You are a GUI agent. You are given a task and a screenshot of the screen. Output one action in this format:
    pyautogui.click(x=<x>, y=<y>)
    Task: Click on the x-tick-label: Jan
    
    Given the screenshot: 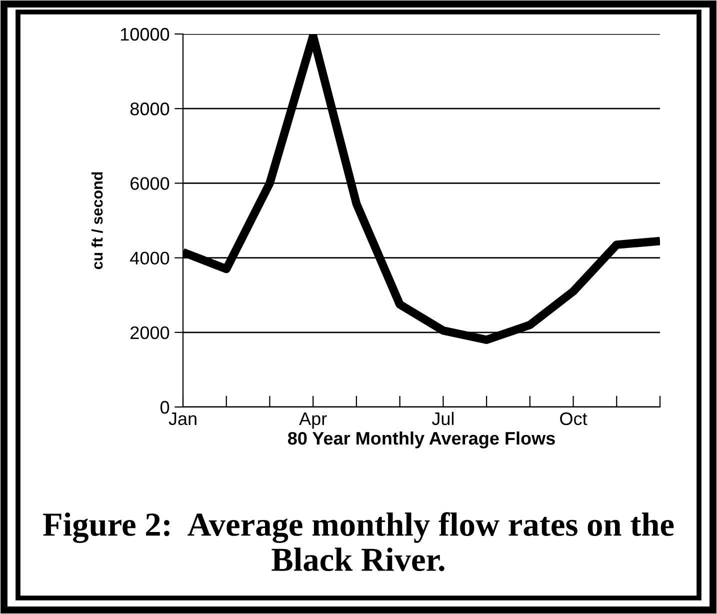 What is the action you would take?
    pyautogui.click(x=182, y=419)
    